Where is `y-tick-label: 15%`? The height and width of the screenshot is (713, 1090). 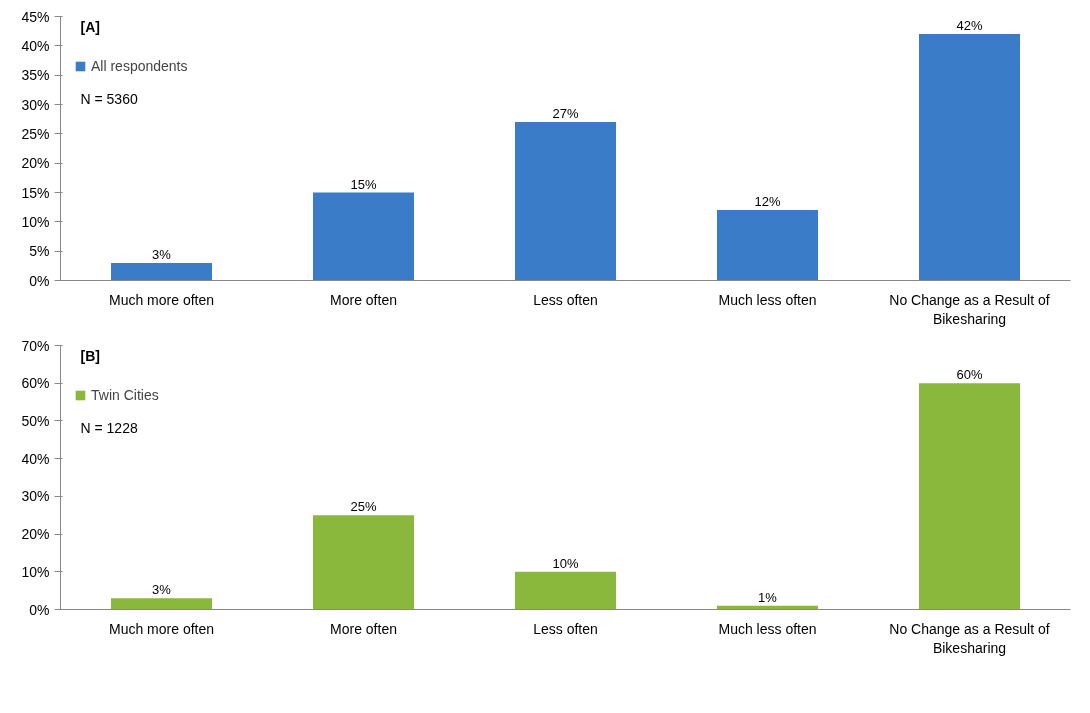 y-tick-label: 15% is located at coordinates (35, 192).